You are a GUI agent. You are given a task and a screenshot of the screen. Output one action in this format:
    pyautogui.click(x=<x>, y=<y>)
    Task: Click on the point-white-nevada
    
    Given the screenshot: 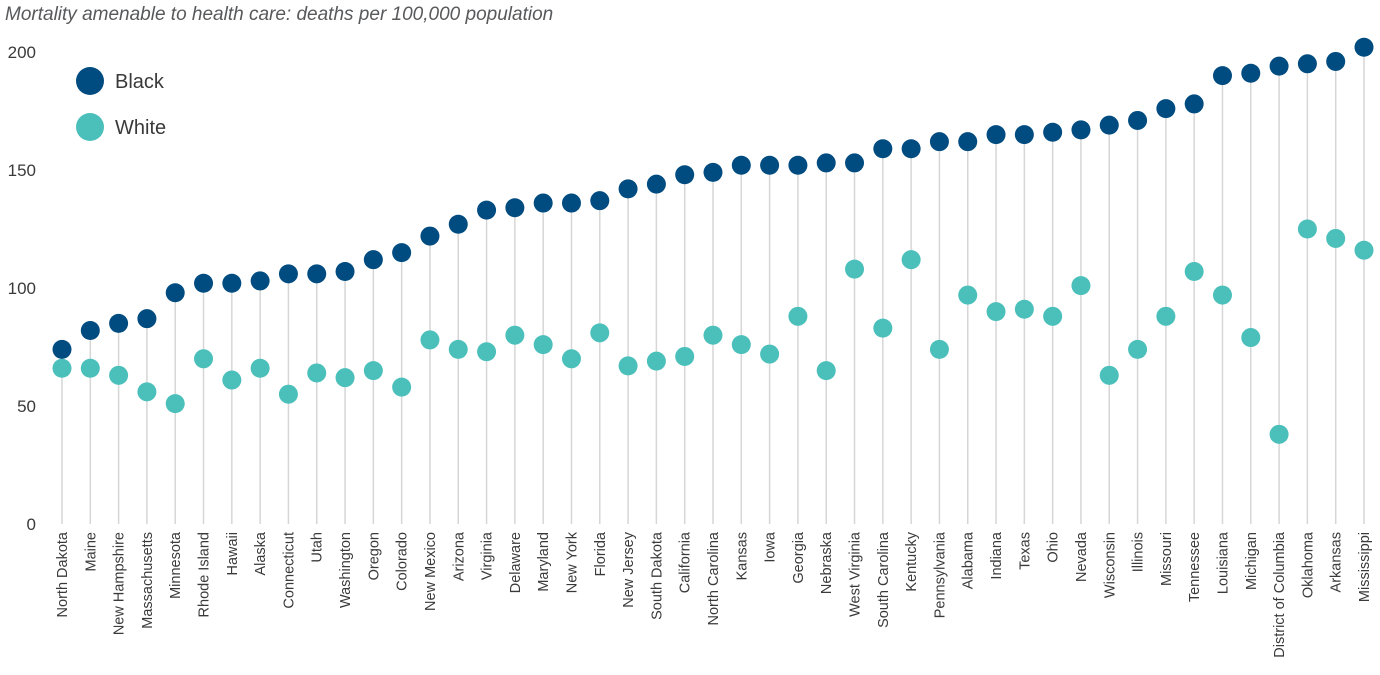 What is the action you would take?
    pyautogui.click(x=1081, y=286)
    